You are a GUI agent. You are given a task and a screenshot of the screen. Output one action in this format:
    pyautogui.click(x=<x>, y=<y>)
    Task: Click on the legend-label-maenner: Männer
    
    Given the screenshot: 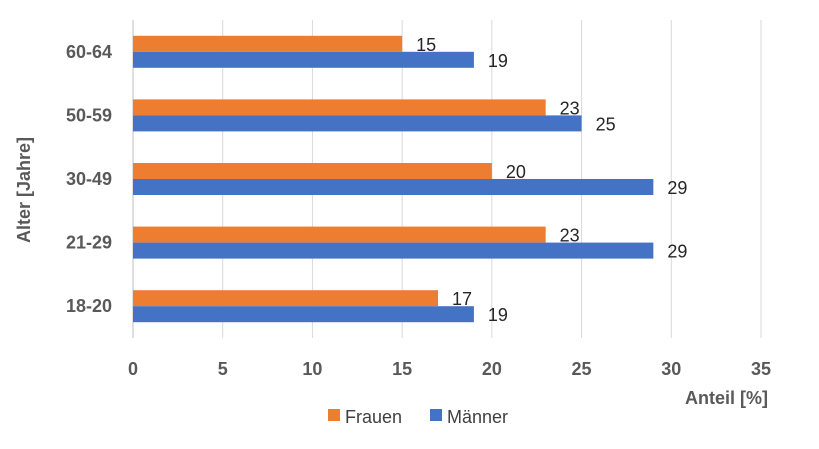 What is the action you would take?
    pyautogui.click(x=477, y=417)
    